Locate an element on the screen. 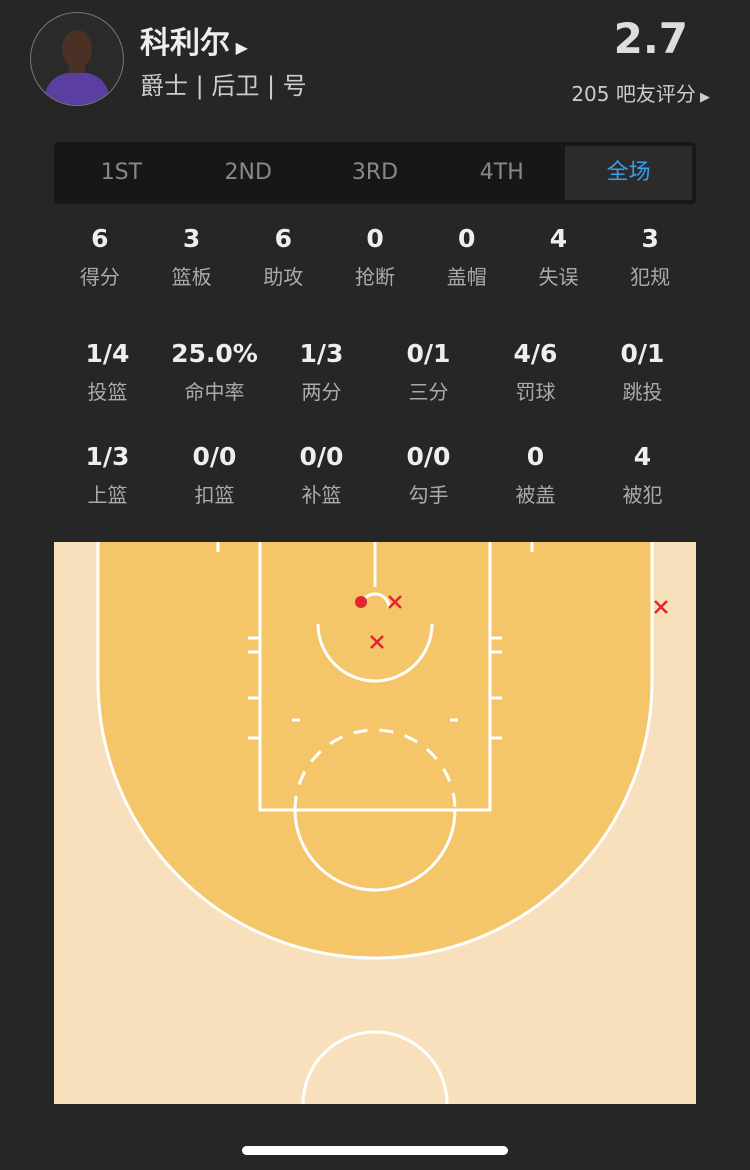  paint-lane is located at coordinates (375, 677).